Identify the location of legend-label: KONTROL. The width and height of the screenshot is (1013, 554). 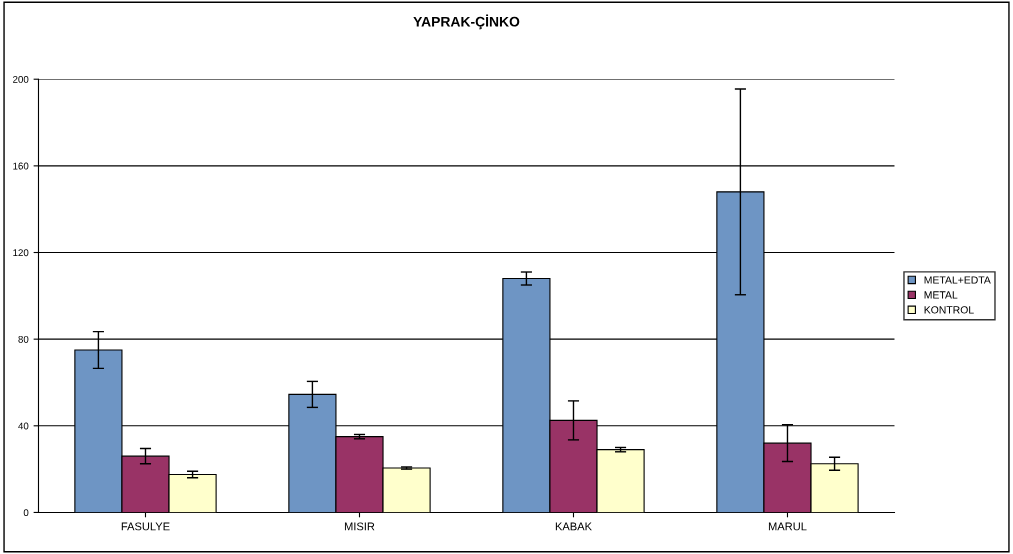
(949, 310).